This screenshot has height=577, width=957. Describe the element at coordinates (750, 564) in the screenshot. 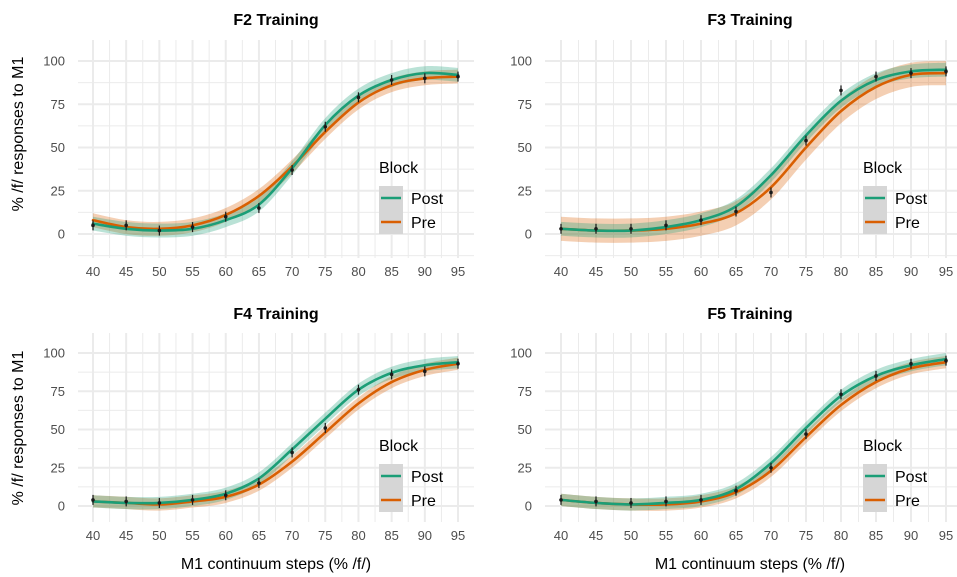

I see `x-axis-label-right: M1 continuum steps (% /f/)` at that location.